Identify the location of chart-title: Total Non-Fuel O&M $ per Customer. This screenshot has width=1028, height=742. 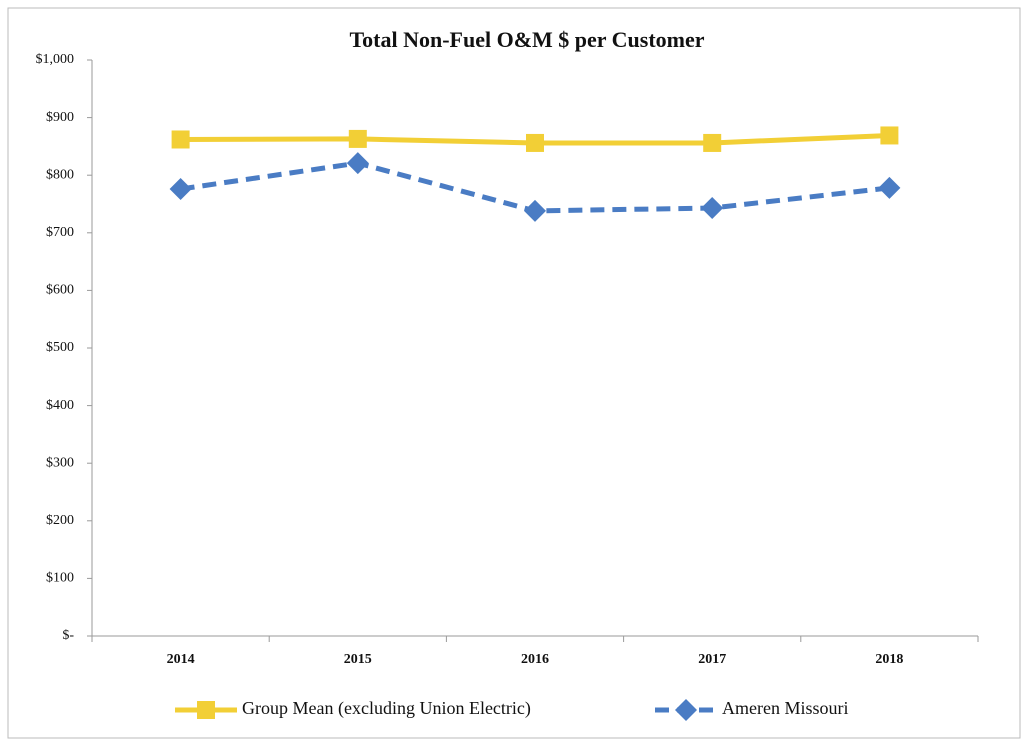
(526, 39).